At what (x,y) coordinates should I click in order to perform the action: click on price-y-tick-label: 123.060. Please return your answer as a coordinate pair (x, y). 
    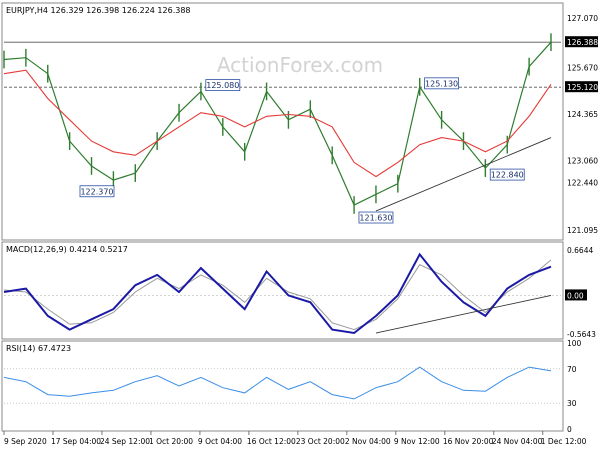
    Looking at the image, I should click on (582, 160).